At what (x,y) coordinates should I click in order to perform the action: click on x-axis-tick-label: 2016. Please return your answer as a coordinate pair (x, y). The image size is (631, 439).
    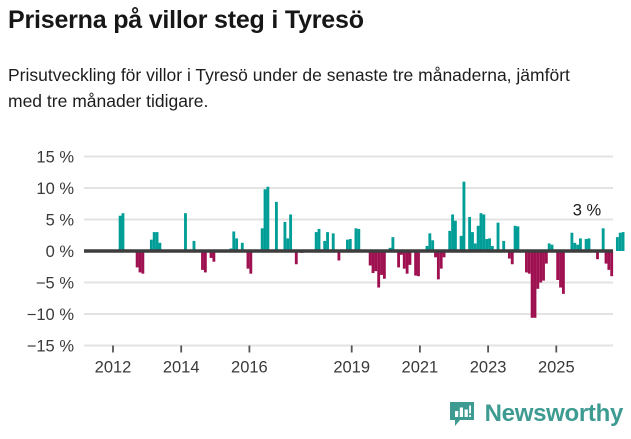
    Looking at the image, I should click on (249, 368).